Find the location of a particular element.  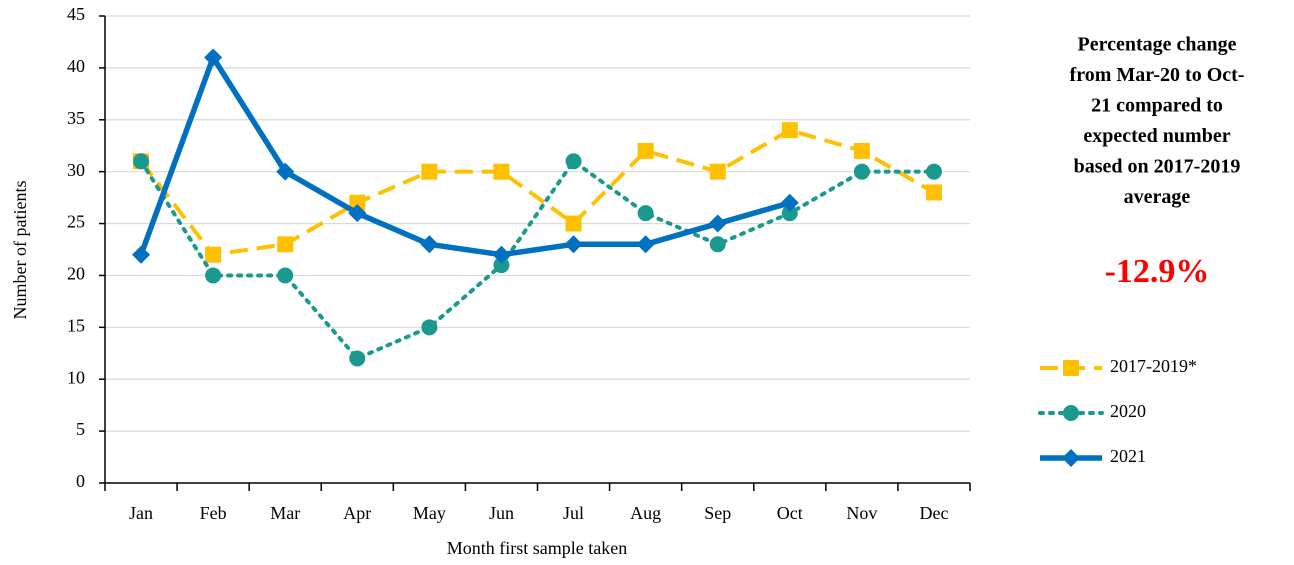

x-tick-label: Apr is located at coordinates (357, 513).